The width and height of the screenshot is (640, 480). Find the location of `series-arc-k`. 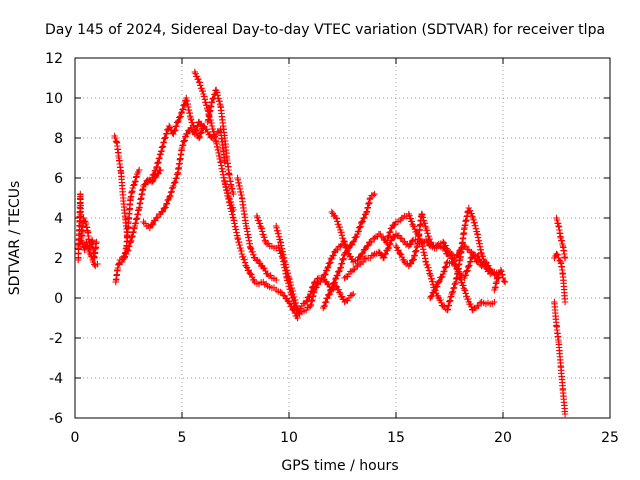

series-arc-k is located at coordinates (257, 229).